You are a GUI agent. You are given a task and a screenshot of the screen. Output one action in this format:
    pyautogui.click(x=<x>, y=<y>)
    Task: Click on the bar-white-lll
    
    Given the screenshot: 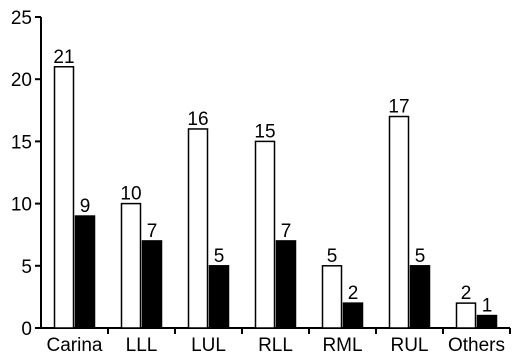 What is the action you would take?
    pyautogui.click(x=131, y=265)
    